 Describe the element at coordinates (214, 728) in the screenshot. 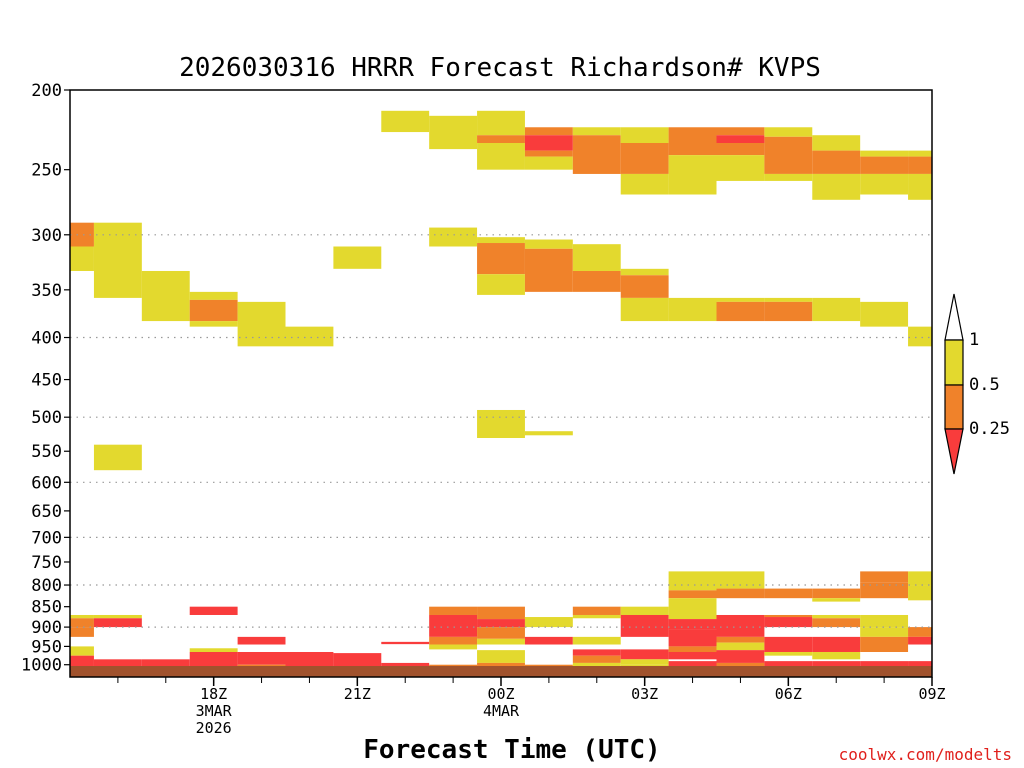

I see `x-tick-label: 2026` at that location.